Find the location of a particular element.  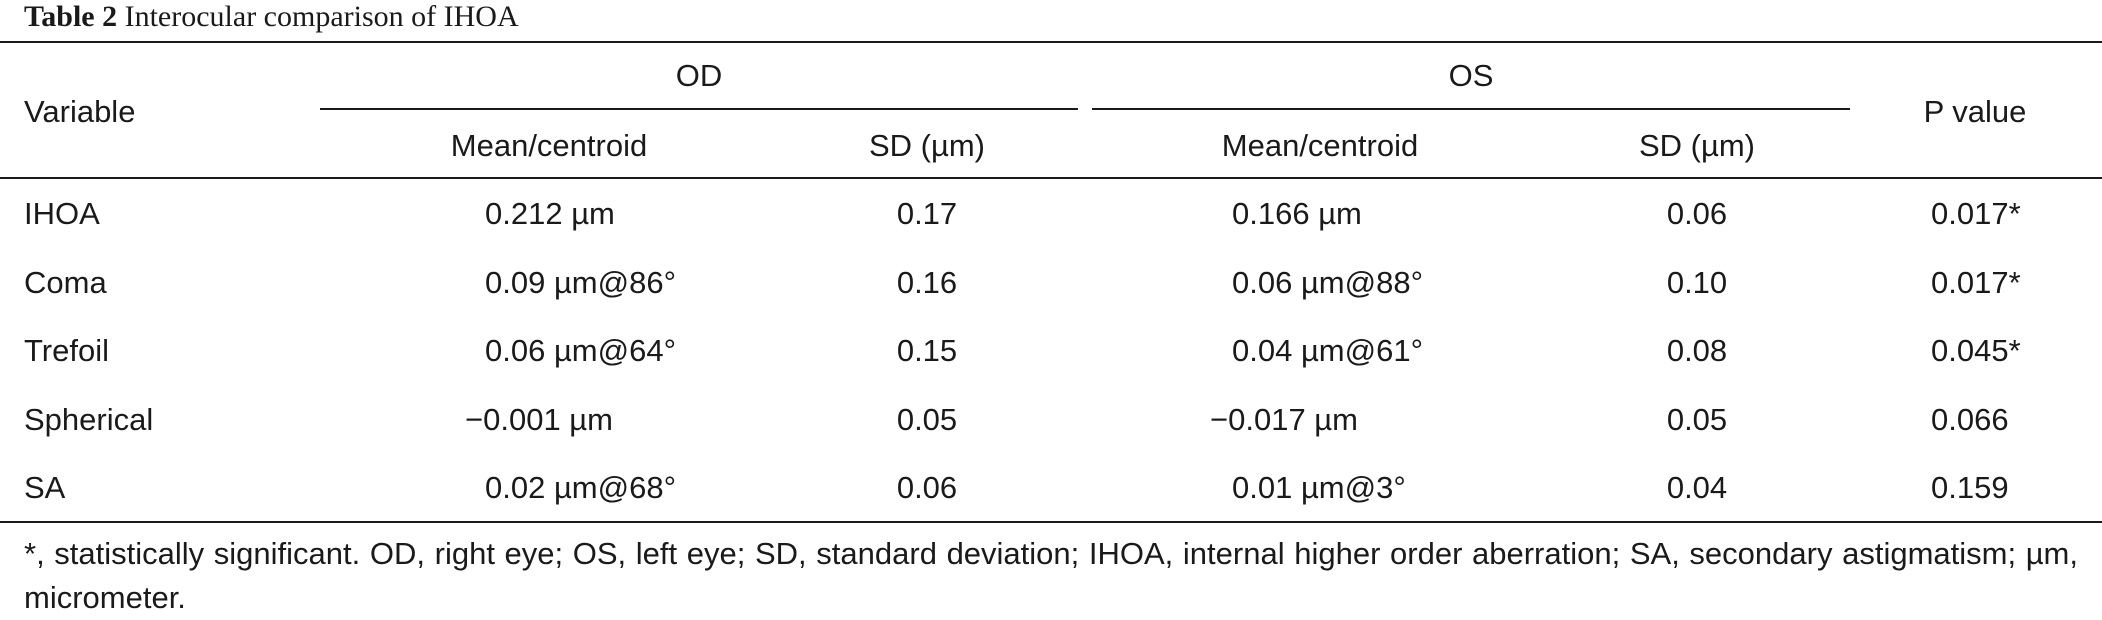

top-rule is located at coordinates (1051, 42).